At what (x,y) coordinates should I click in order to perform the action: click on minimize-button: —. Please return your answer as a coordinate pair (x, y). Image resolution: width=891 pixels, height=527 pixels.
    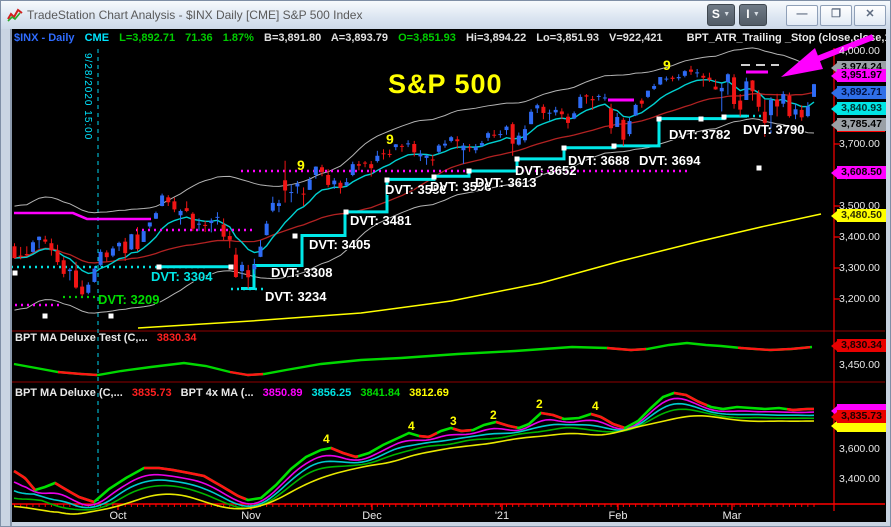
    Looking at the image, I should click on (802, 15).